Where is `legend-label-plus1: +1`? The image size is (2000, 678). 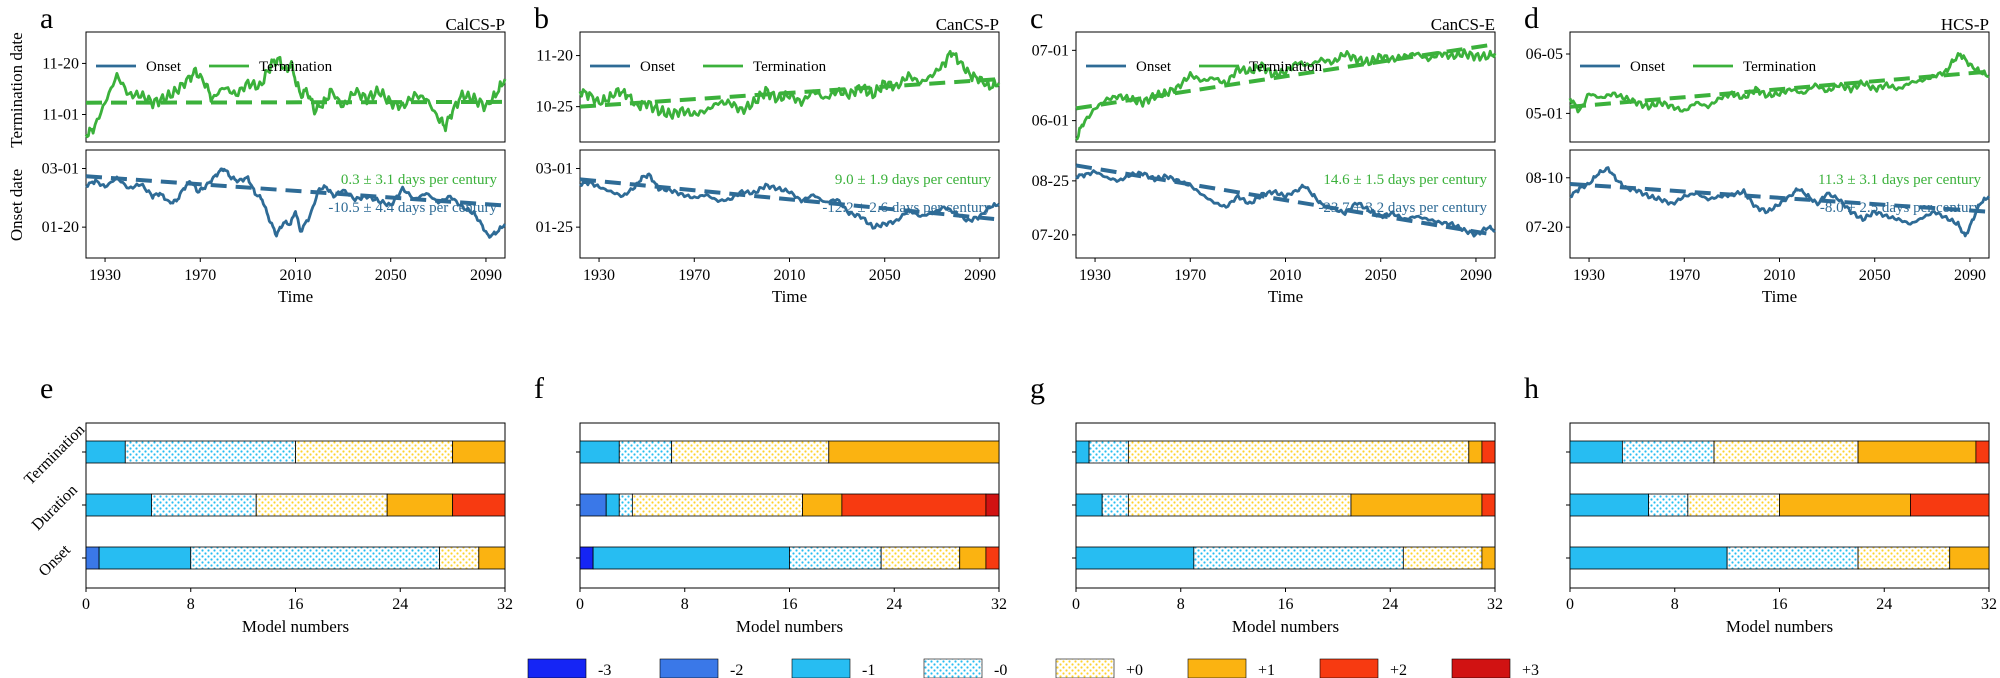 legend-label-plus1: +1 is located at coordinates (1266, 670).